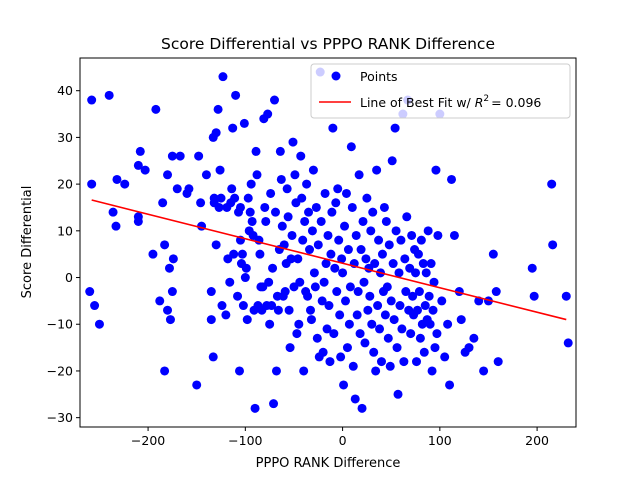 The image size is (640, 480). What do you see at coordinates (516, 102) in the screenshot?
I see `legend-r2-value: = 0.096` at bounding box center [516, 102].